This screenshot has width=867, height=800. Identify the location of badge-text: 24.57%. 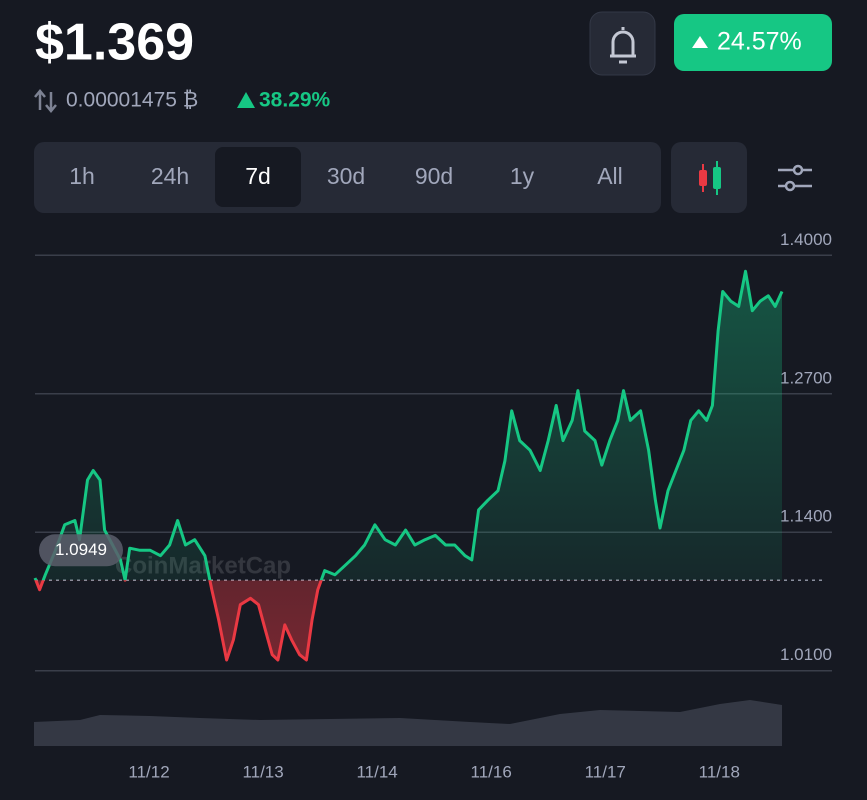
(759, 42).